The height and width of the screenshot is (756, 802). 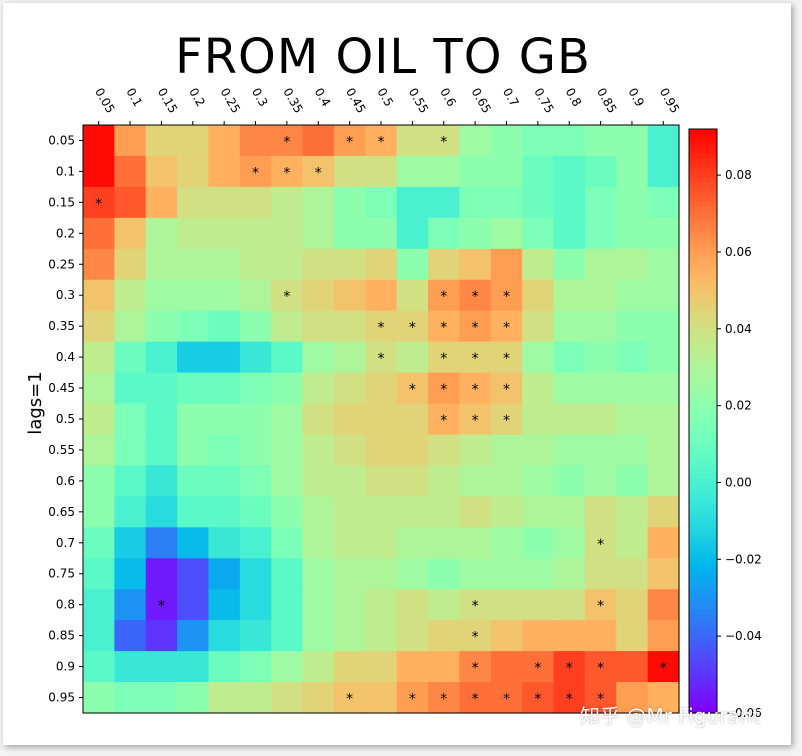 I want to click on x-tick-label: 0.65, so click(x=481, y=101).